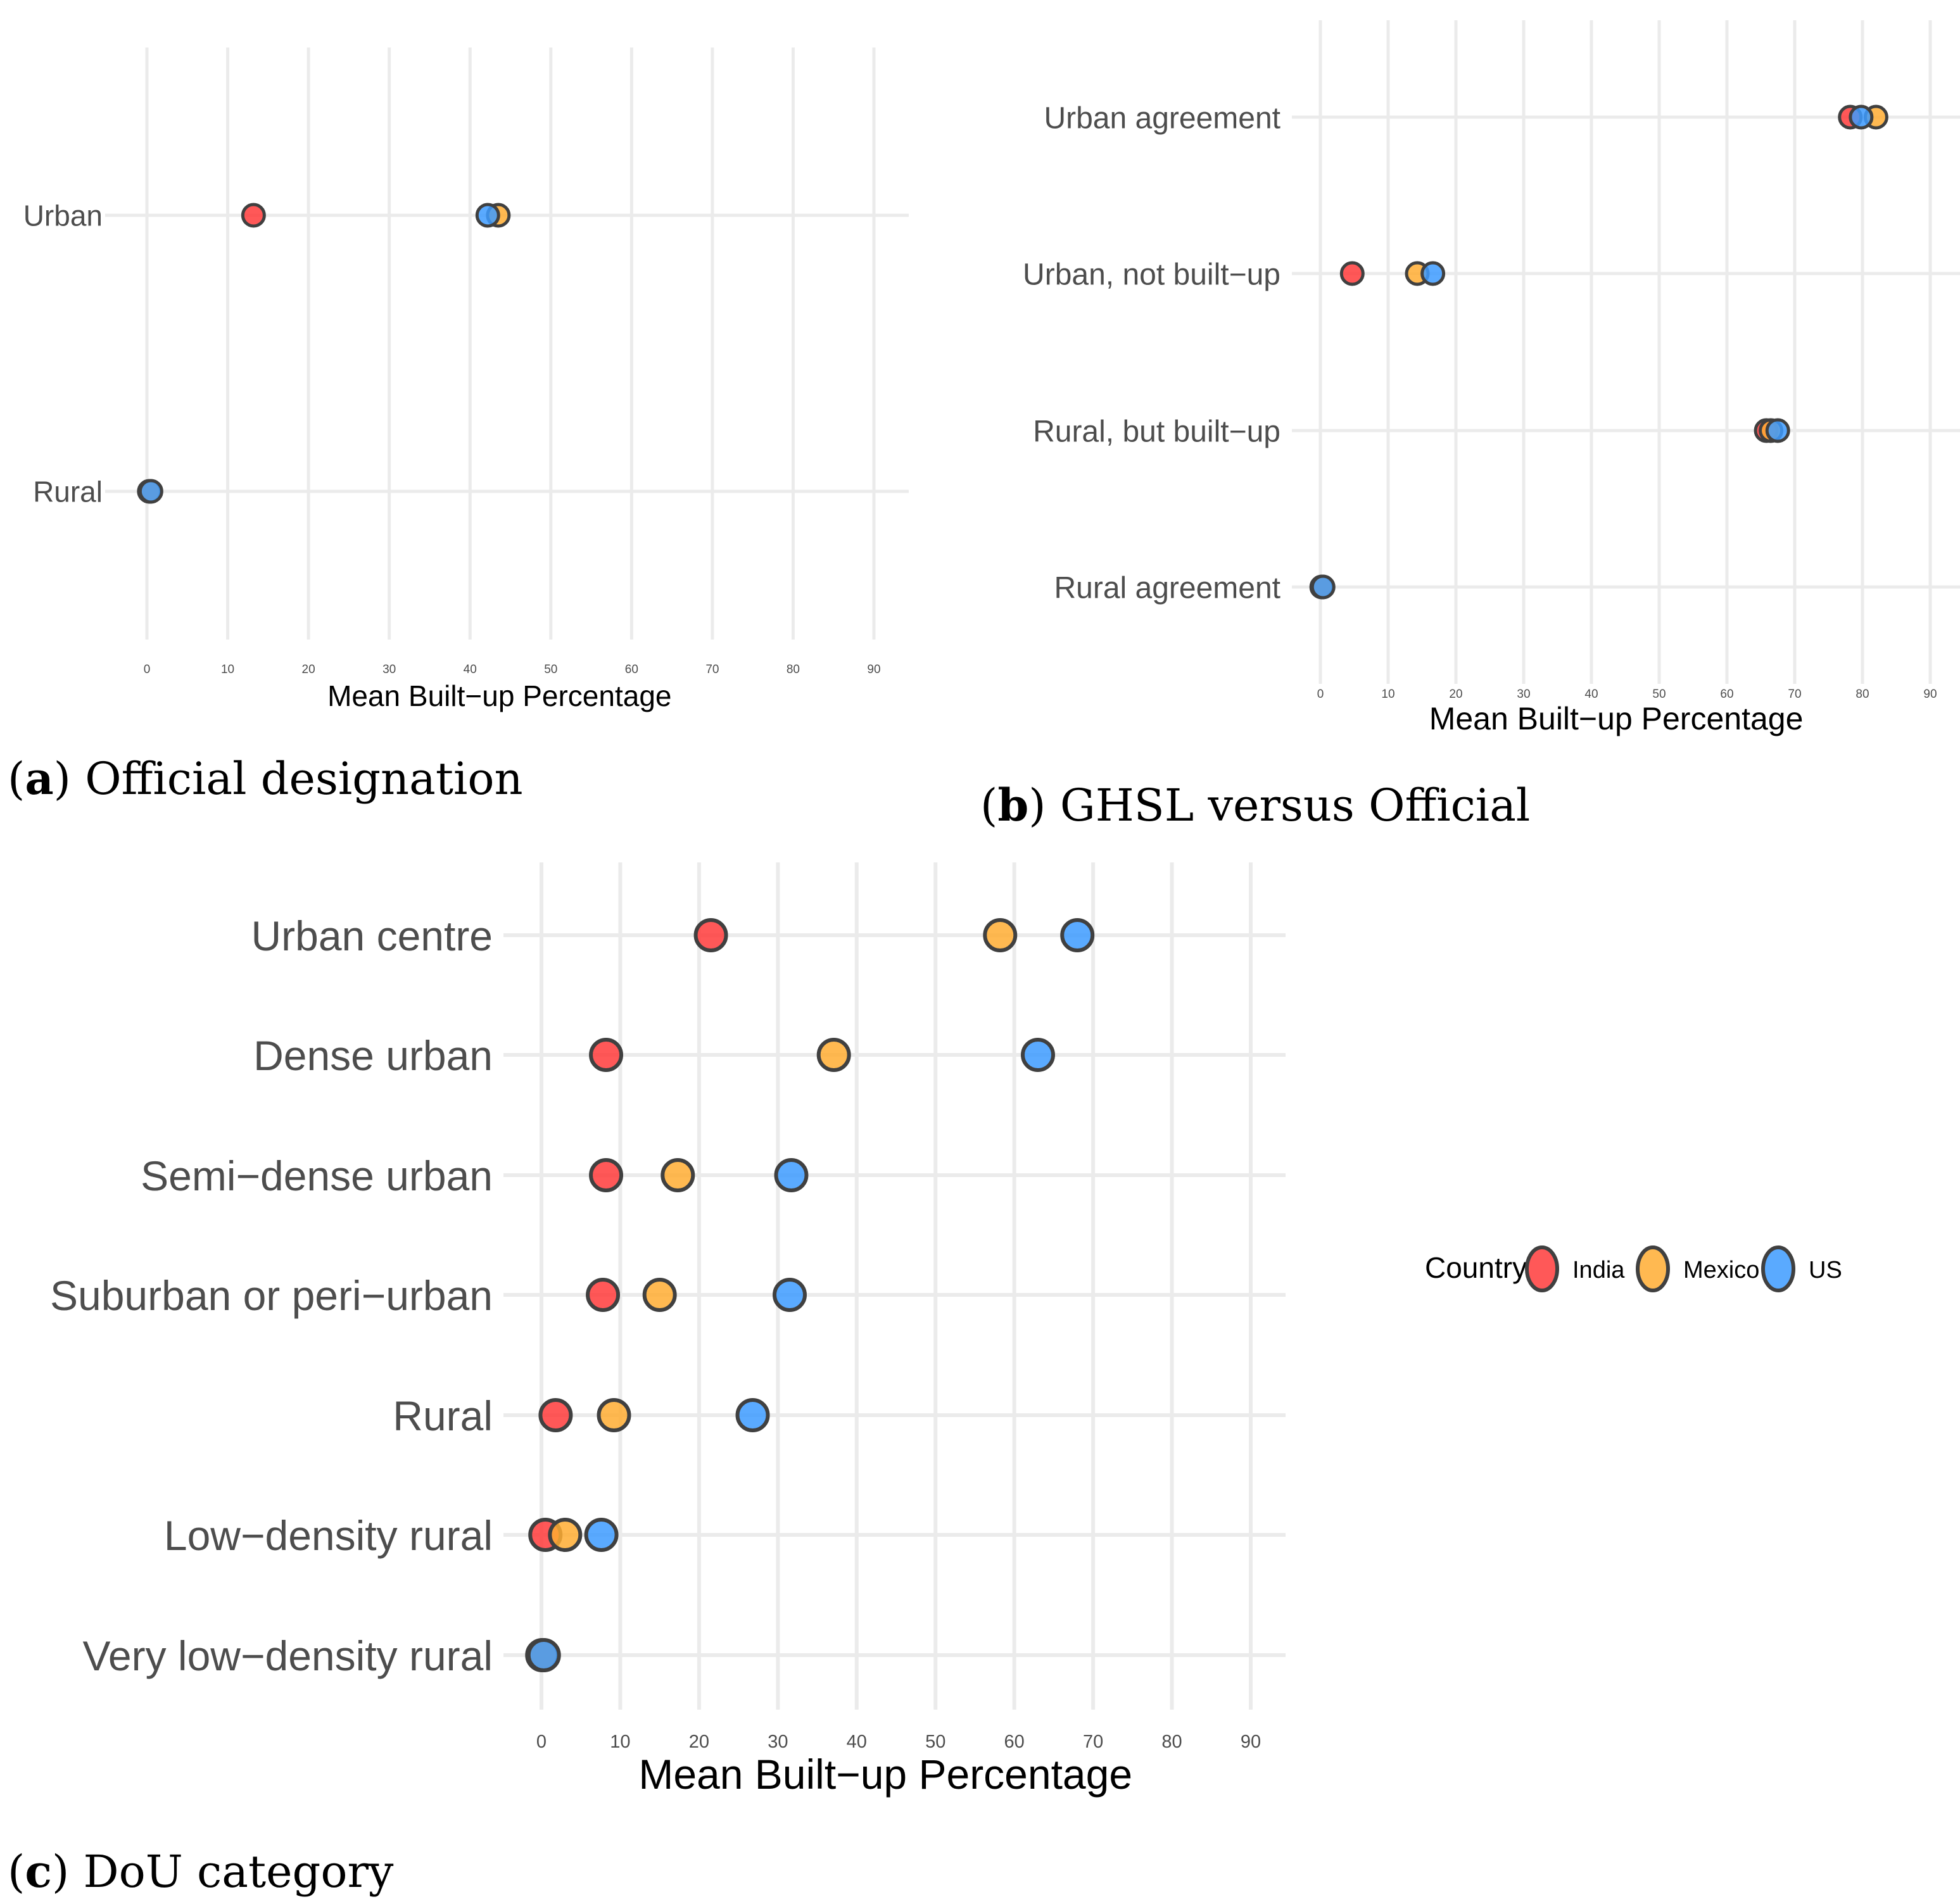 This screenshot has width=1960, height=1904. Describe the element at coordinates (1476, 1267) in the screenshot. I see `legend-title: Country` at that location.